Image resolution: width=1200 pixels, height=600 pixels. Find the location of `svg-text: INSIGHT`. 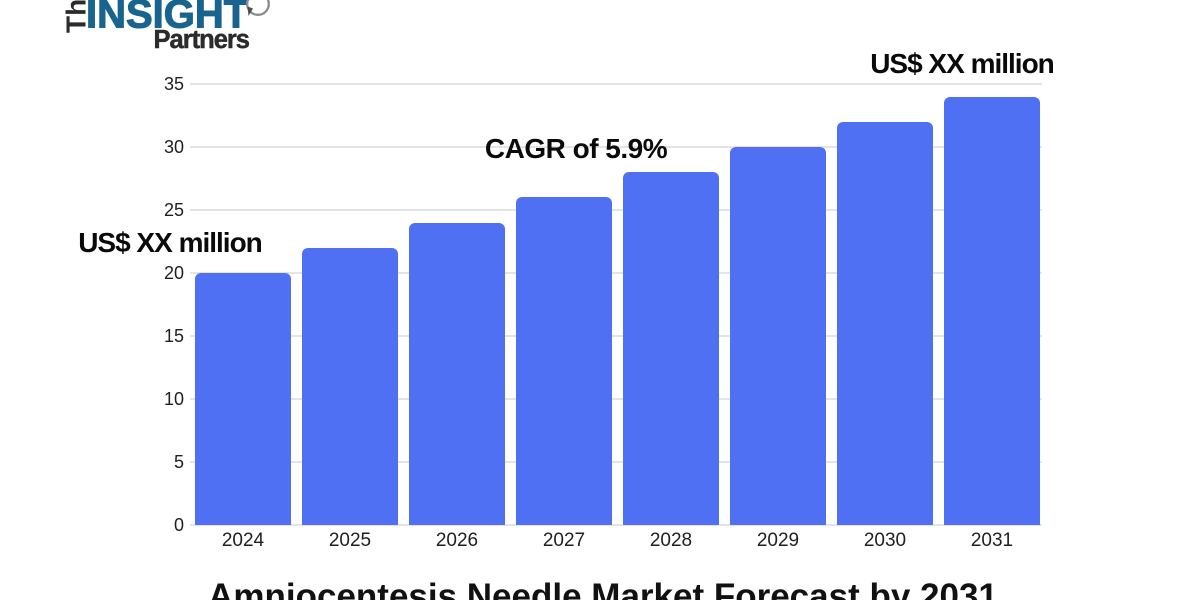

svg-text: INSIGHT is located at coordinates (167, 18).